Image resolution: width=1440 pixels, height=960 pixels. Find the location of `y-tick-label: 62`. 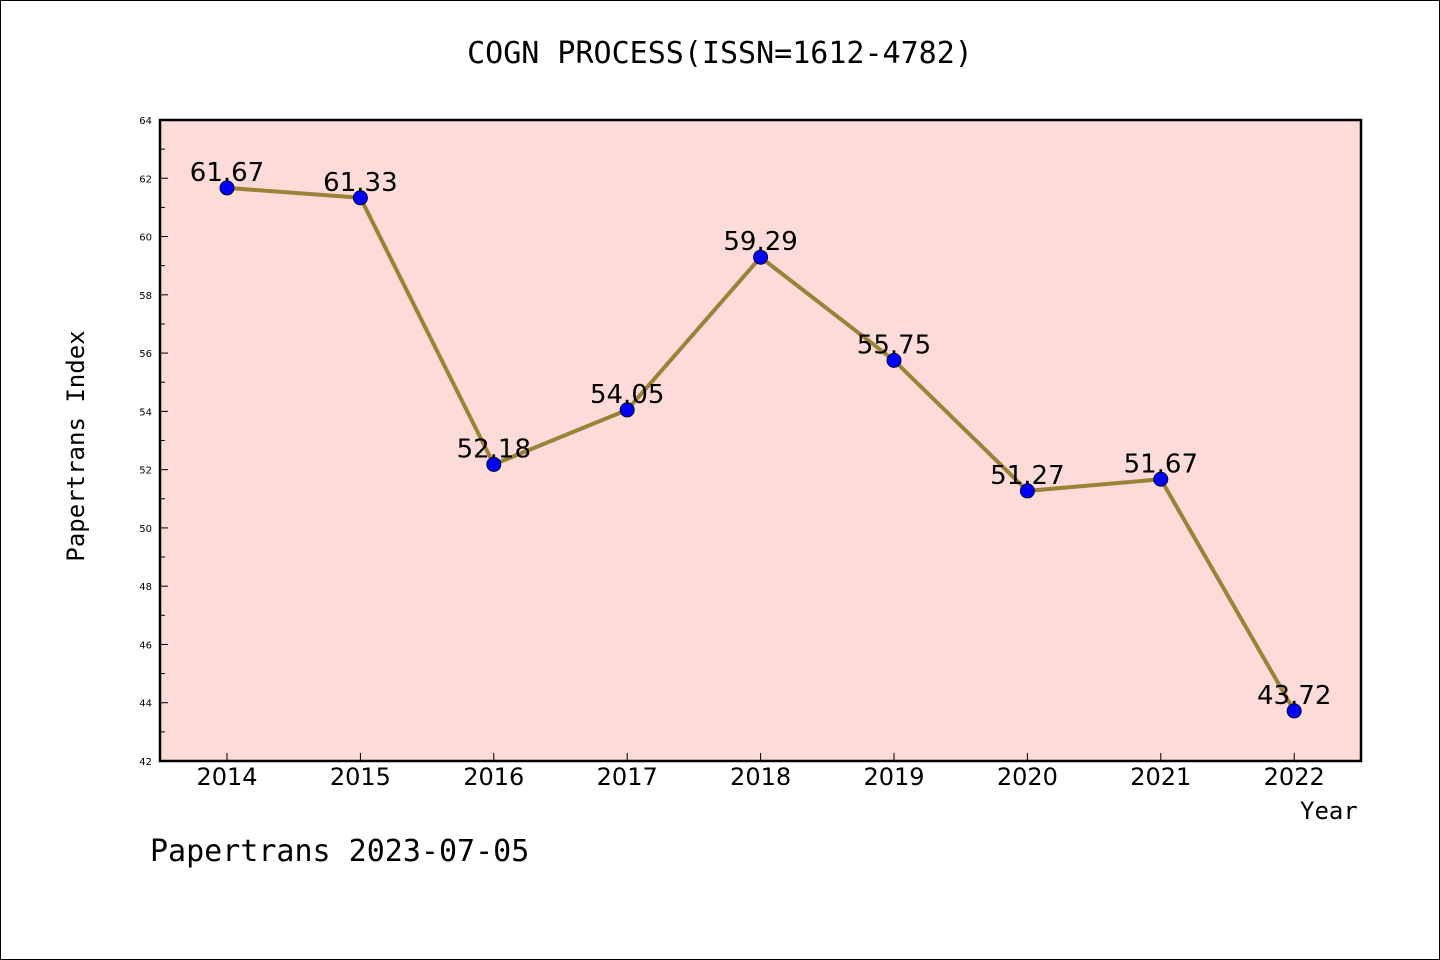

y-tick-label: 62 is located at coordinates (145, 179).